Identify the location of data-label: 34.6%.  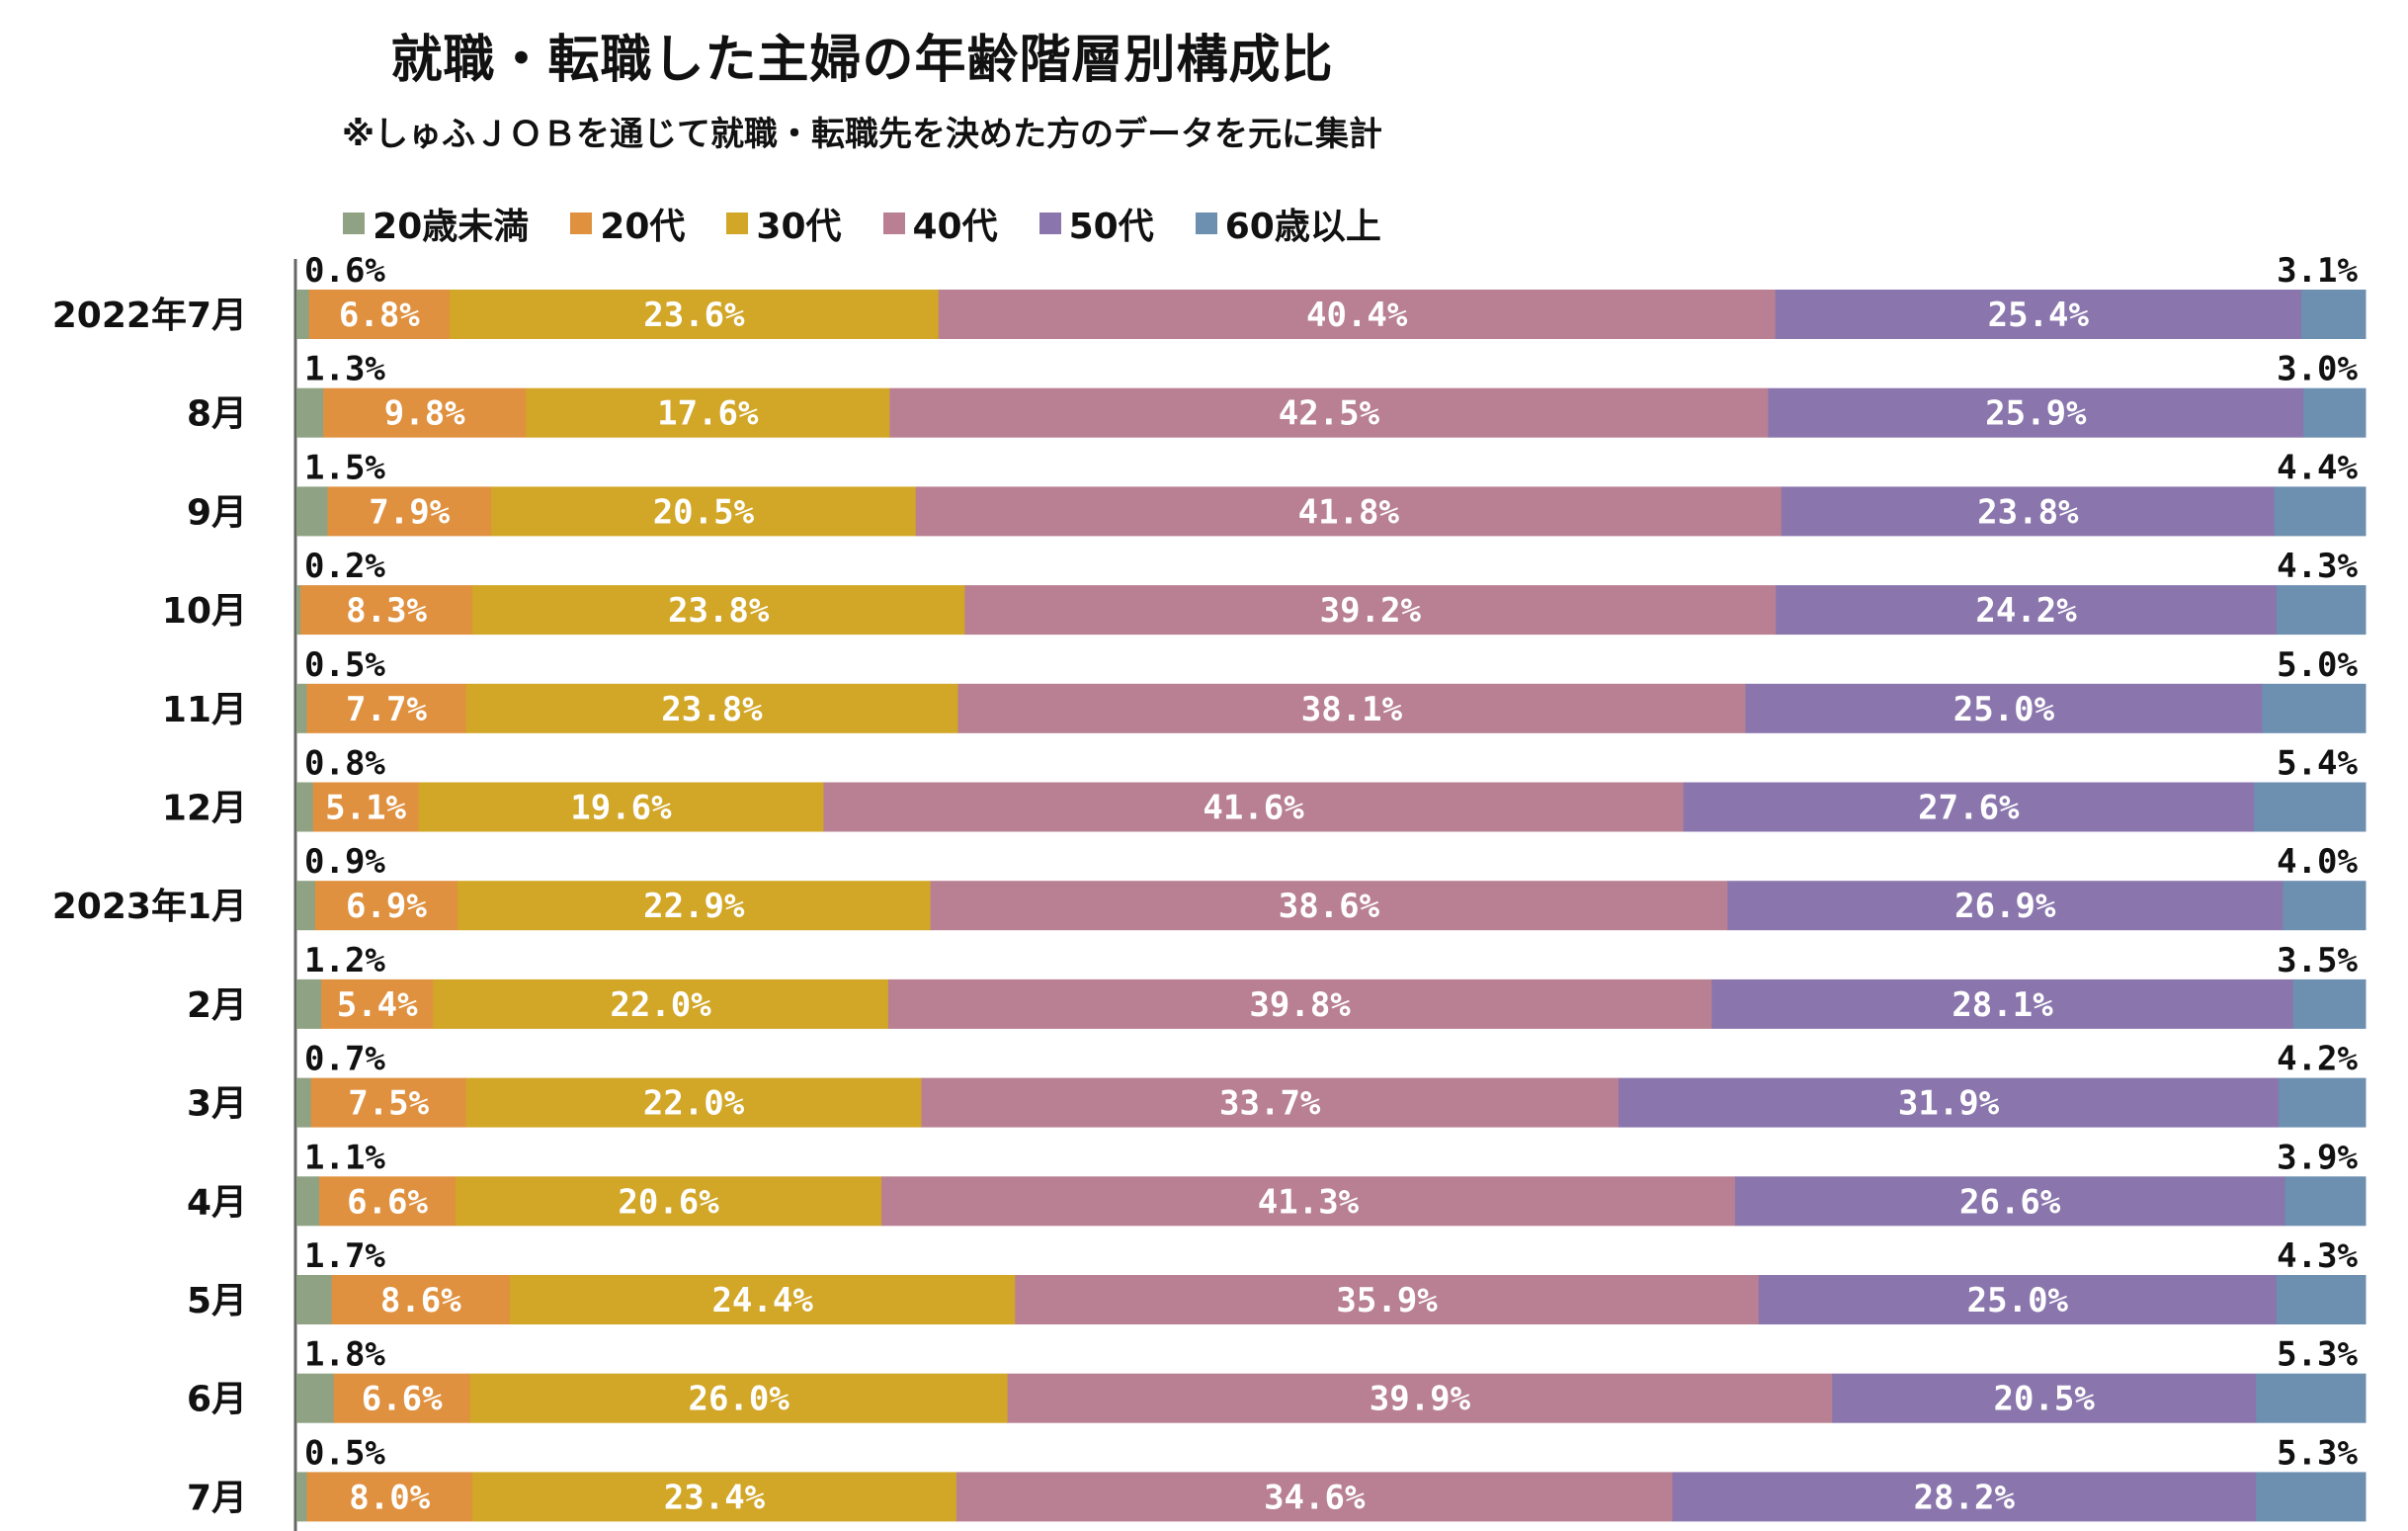
(1315, 1497).